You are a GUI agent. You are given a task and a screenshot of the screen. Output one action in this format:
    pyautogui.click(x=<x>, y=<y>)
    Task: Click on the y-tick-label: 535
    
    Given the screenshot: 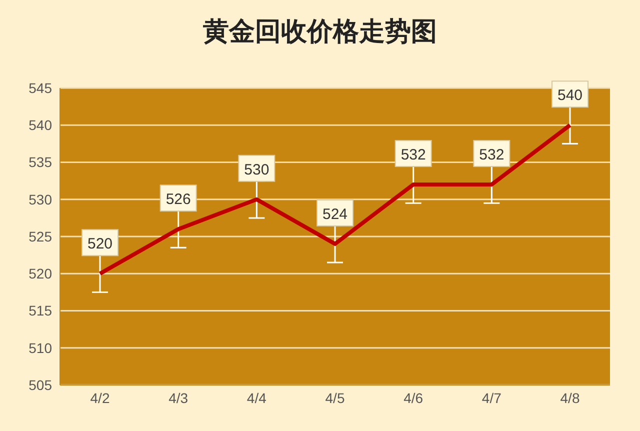 What is the action you would take?
    pyautogui.click(x=40, y=162)
    